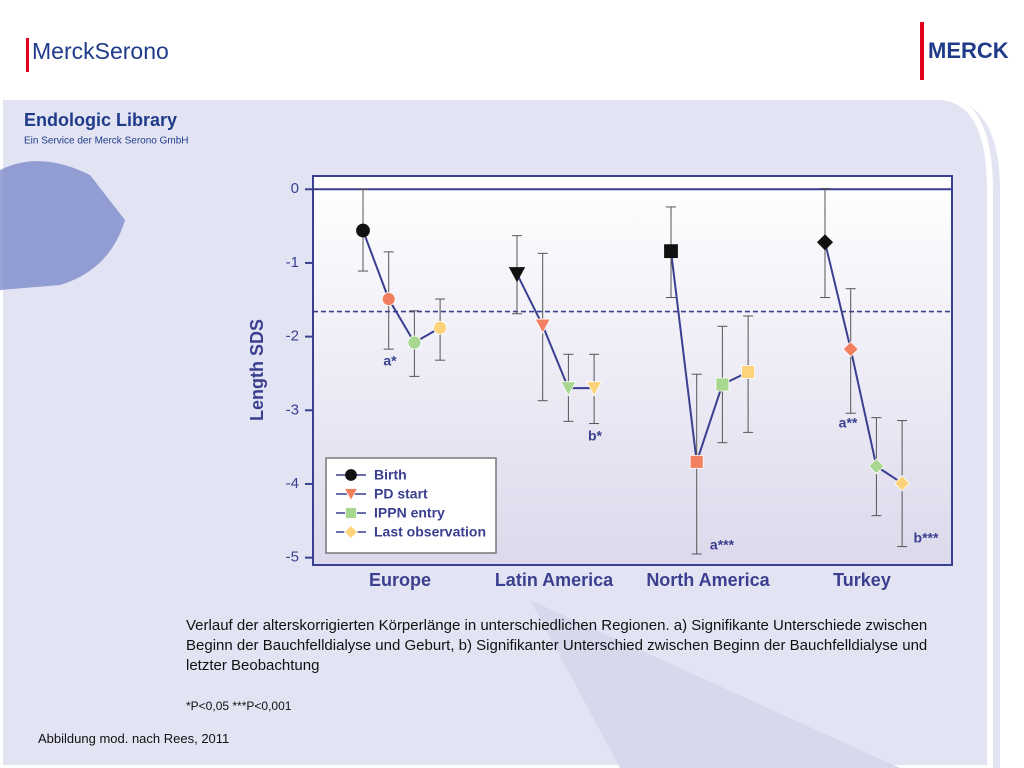 This screenshot has width=1024, height=768. What do you see at coordinates (926, 538) in the screenshot?
I see `annotation: b***` at bounding box center [926, 538].